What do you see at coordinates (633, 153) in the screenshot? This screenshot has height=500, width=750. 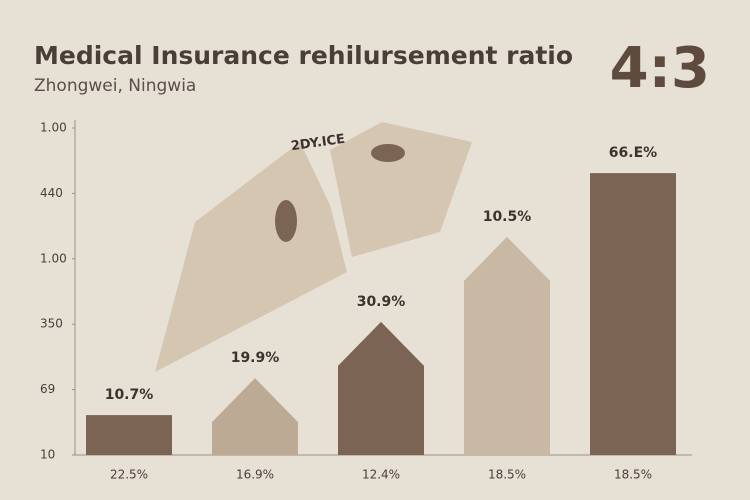 I see `bar-label: 66.E%` at bounding box center [633, 153].